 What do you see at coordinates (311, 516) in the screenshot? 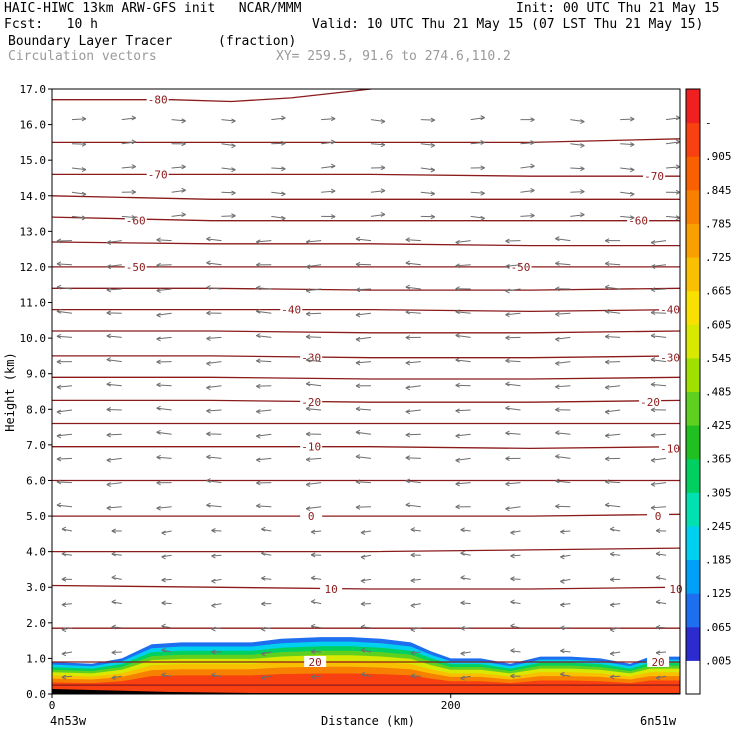
I see `contour-label: 0` at bounding box center [311, 516].